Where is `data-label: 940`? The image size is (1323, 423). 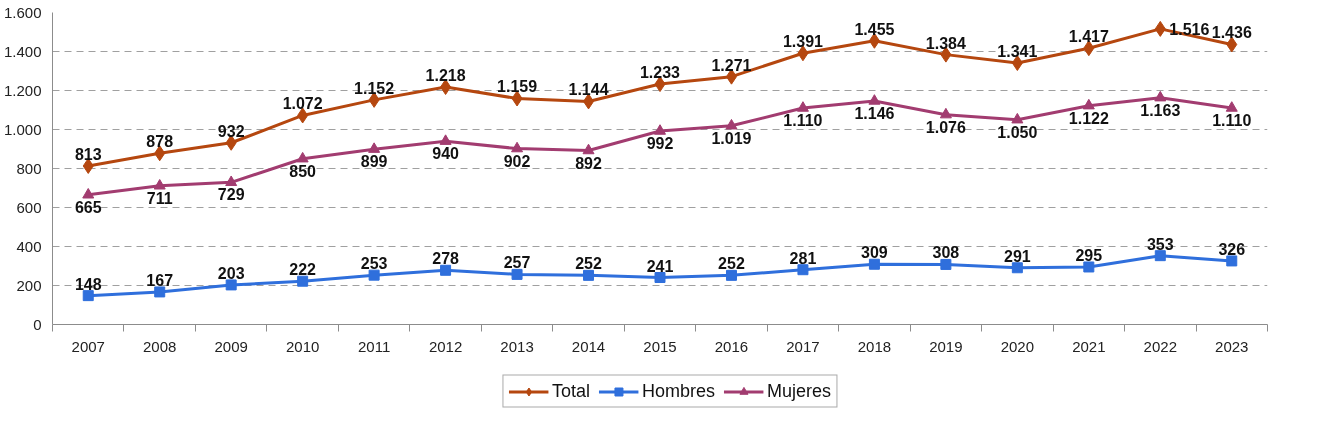 data-label: 940 is located at coordinates (446, 154).